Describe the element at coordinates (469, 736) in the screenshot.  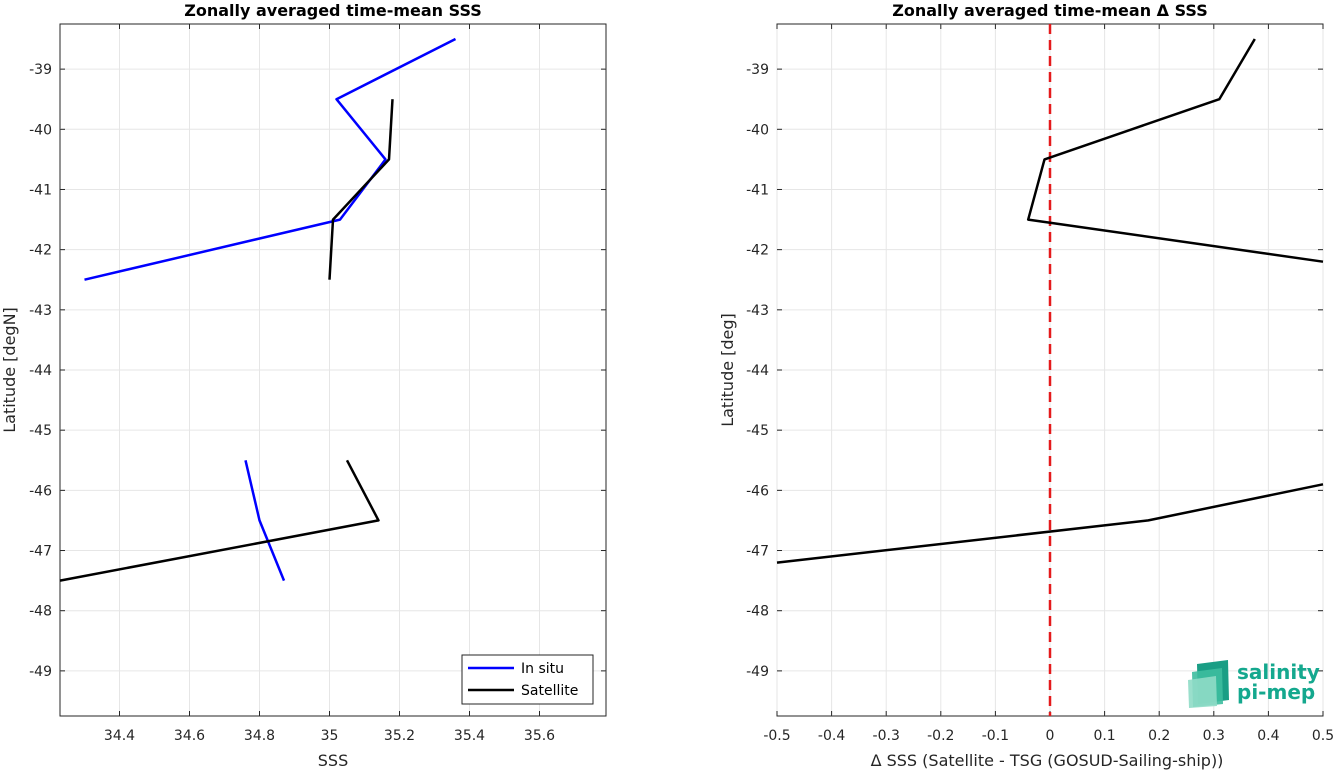
I see `x-tick-label: 35.4` at that location.